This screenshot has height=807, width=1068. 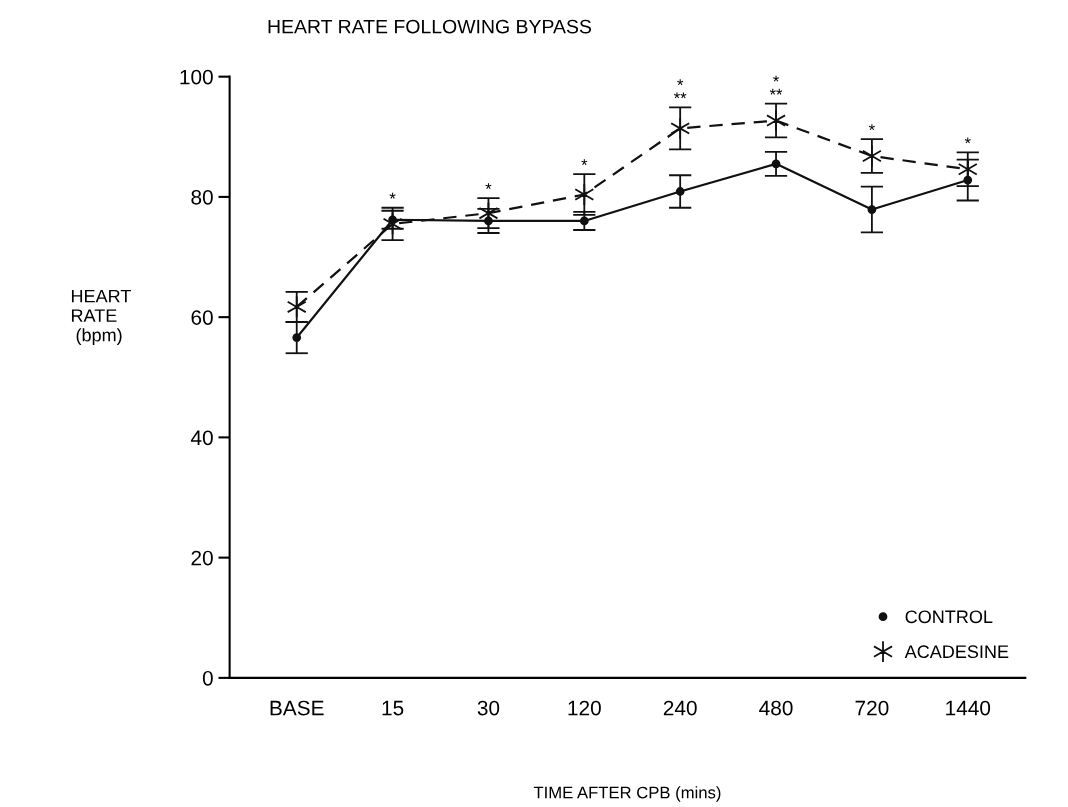 What do you see at coordinates (488, 221) in the screenshot?
I see `point` at bounding box center [488, 221].